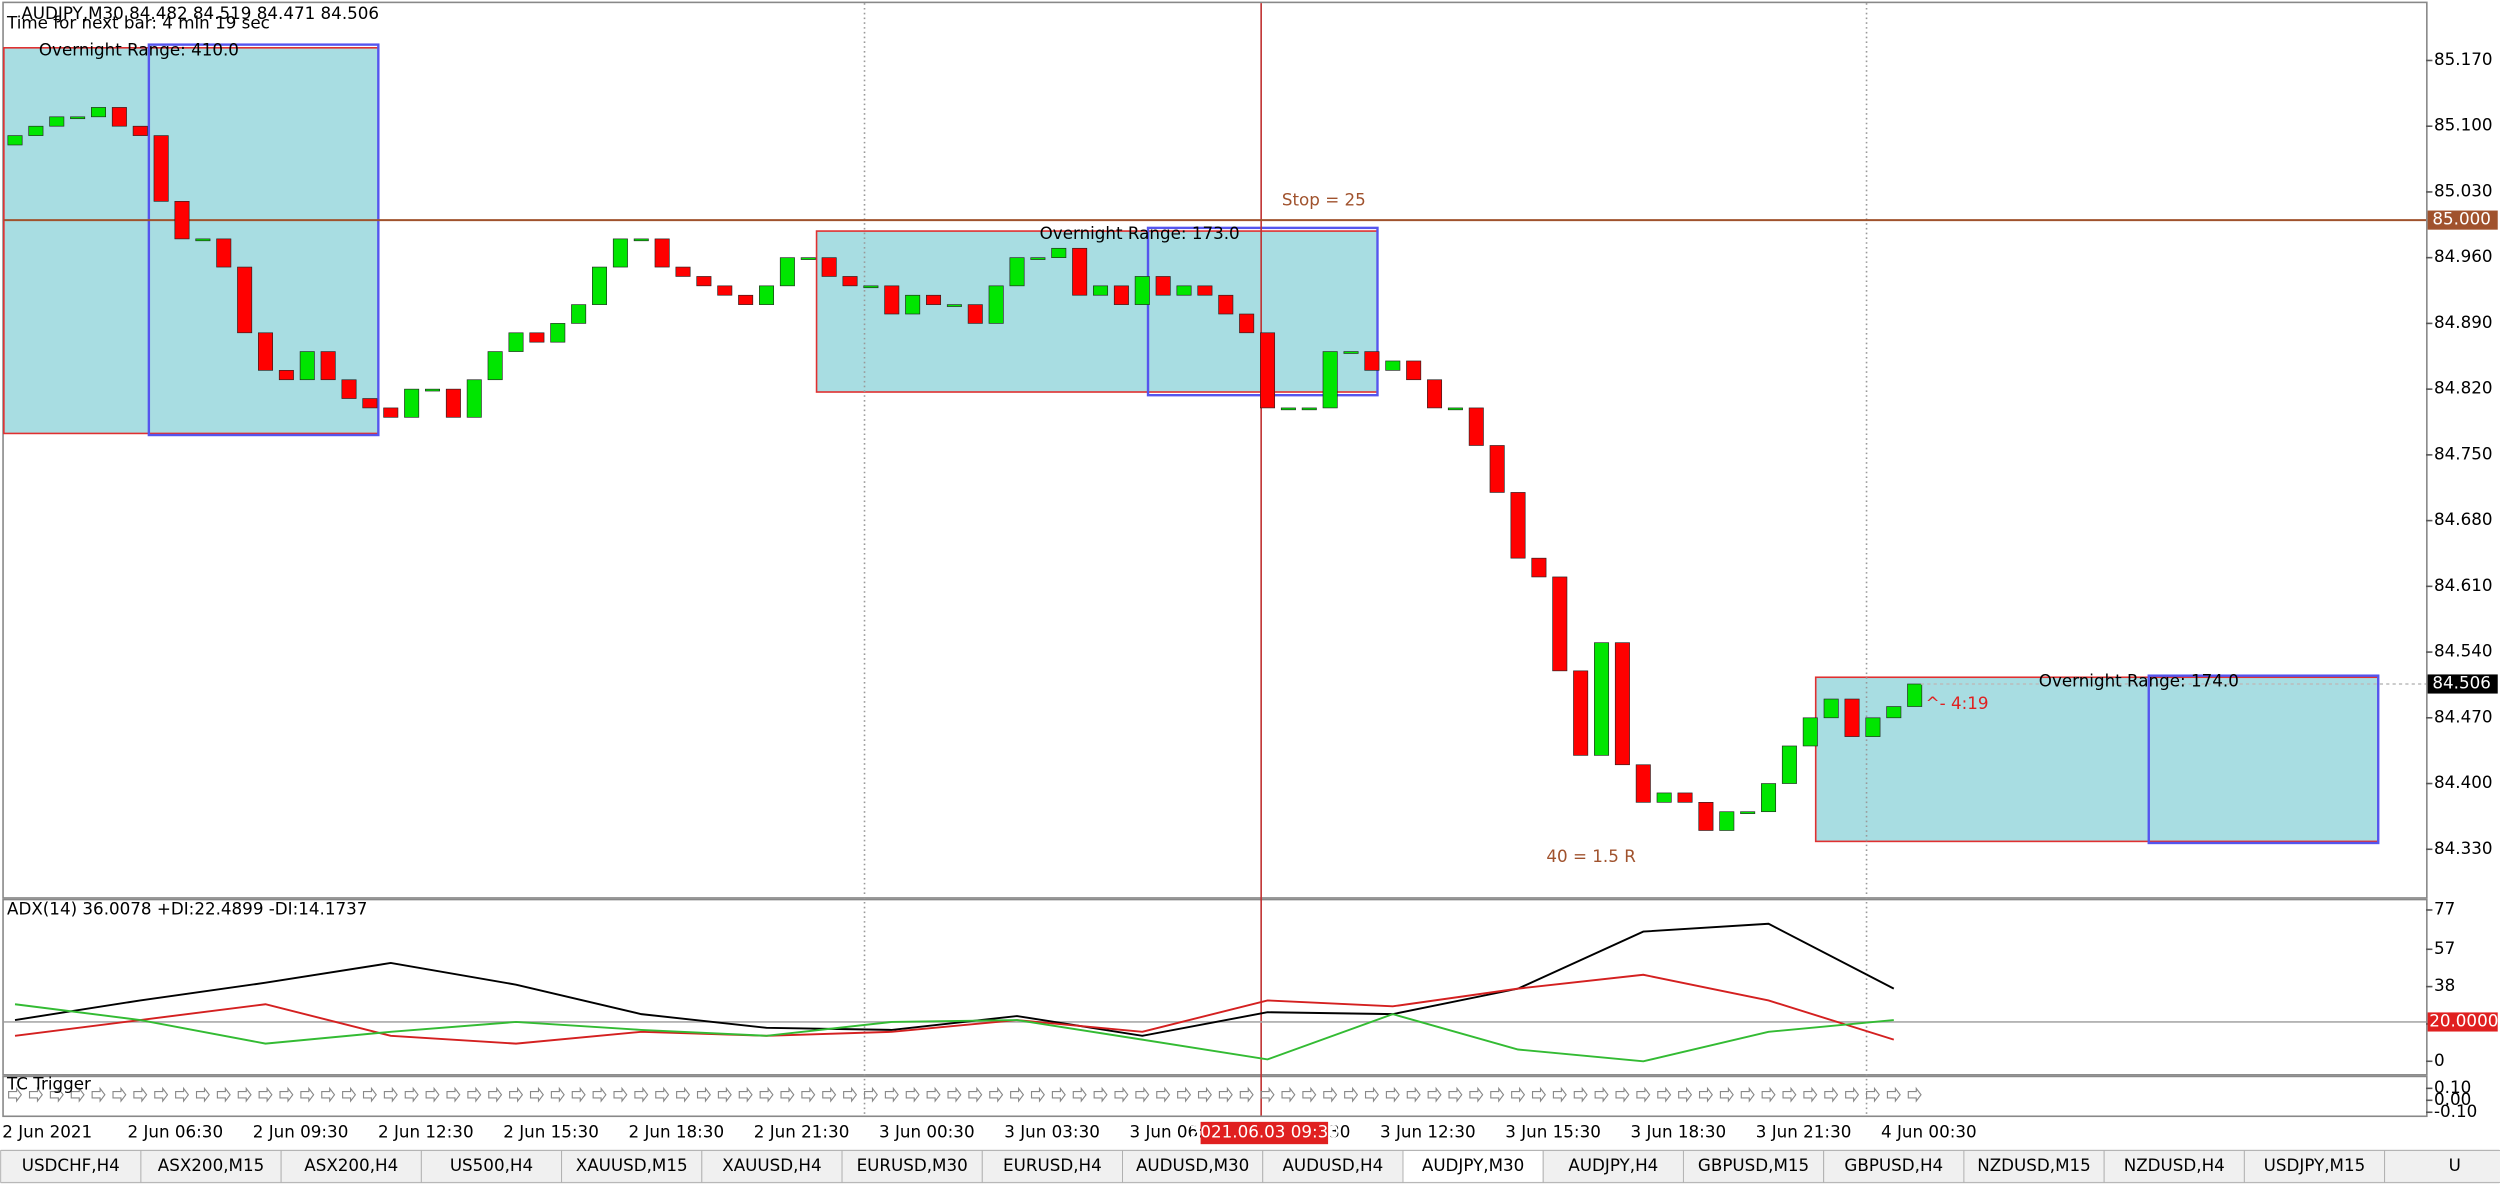 This screenshot has height=1184, width=2500. What do you see at coordinates (187, 908) in the screenshot?
I see `adx-title: ADX(14) 36.0078 +DI:22.4899 -DI:14.1737` at bounding box center [187, 908].